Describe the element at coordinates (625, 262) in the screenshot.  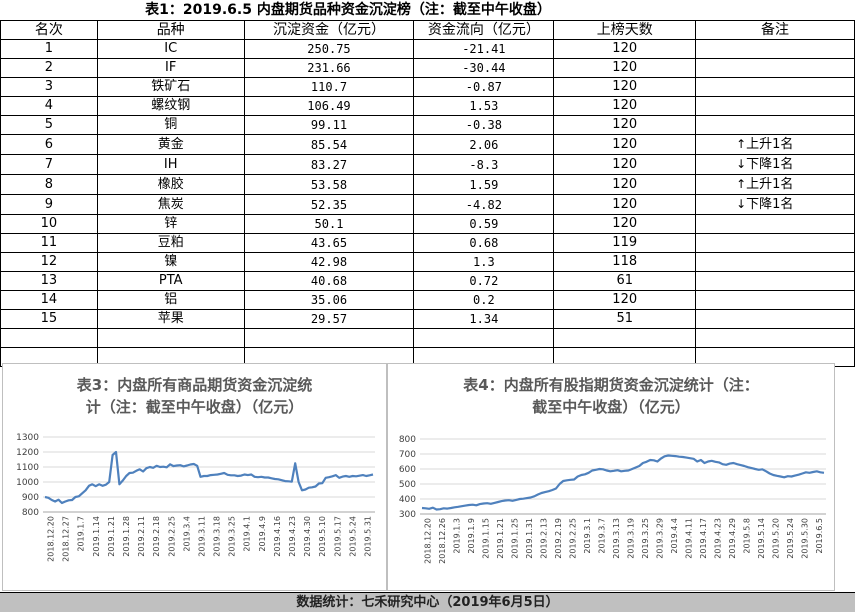
I see `cell-days: 118` at that location.